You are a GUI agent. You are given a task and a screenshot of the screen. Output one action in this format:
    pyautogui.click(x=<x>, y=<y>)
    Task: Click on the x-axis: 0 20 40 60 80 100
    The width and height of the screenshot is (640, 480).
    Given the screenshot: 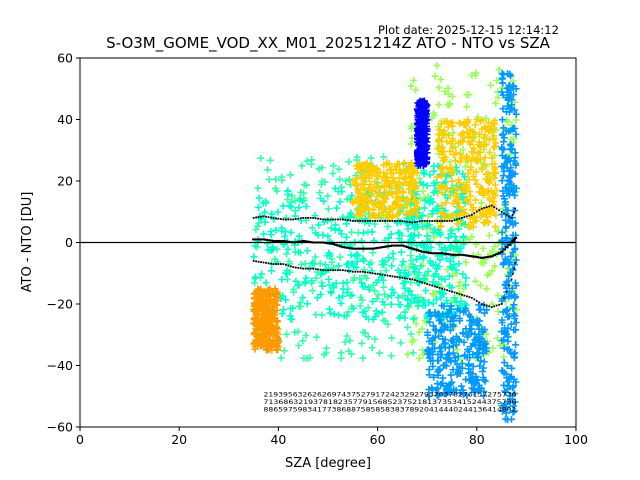 What is the action you would take?
    pyautogui.click(x=332, y=437)
    